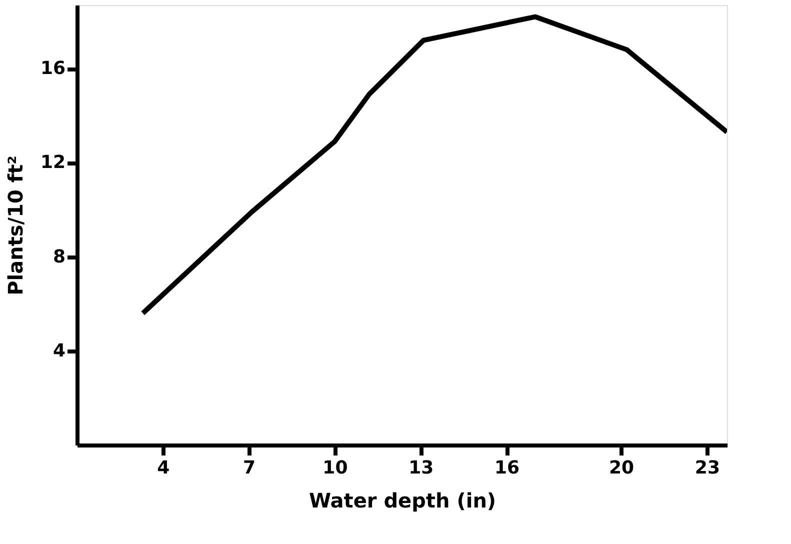 This screenshot has height=544, width=791. I want to click on y-tick-label: 12, so click(53, 163).